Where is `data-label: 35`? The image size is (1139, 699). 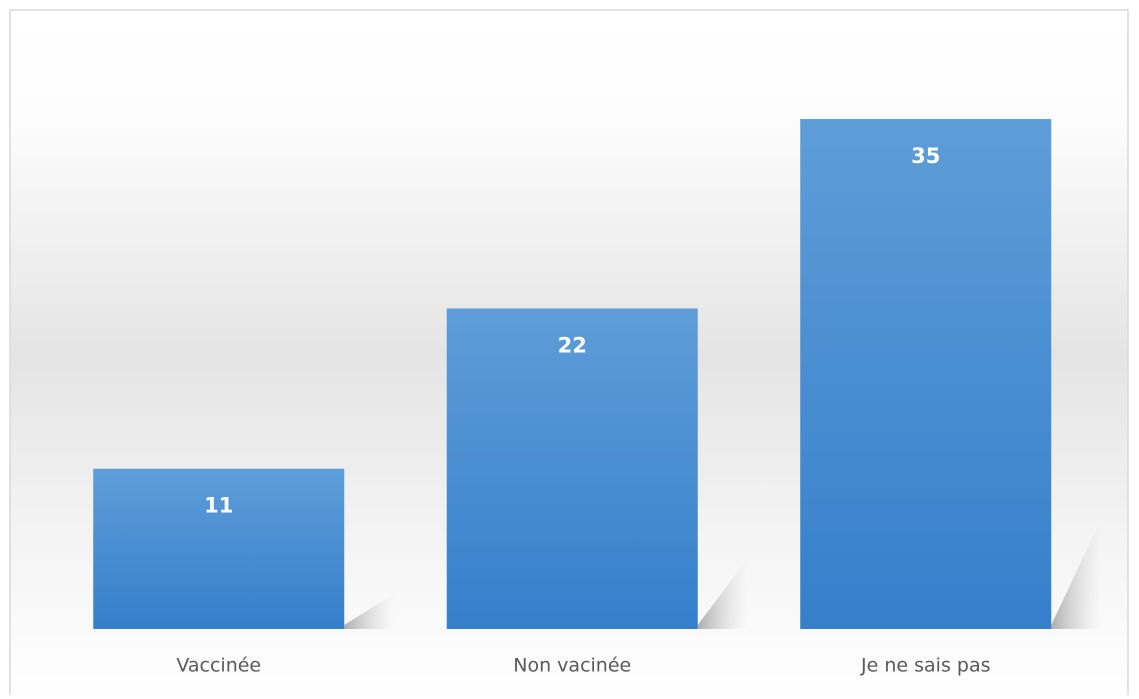
data-label: 35 is located at coordinates (925, 156).